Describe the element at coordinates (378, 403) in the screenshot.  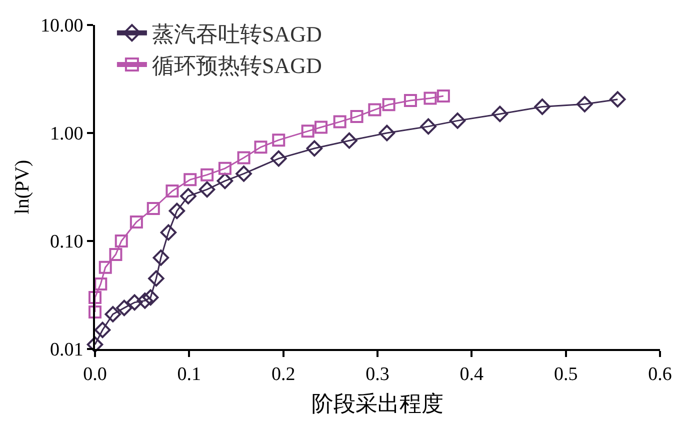
I see `x-axis-title: 阶段采出程度` at that location.